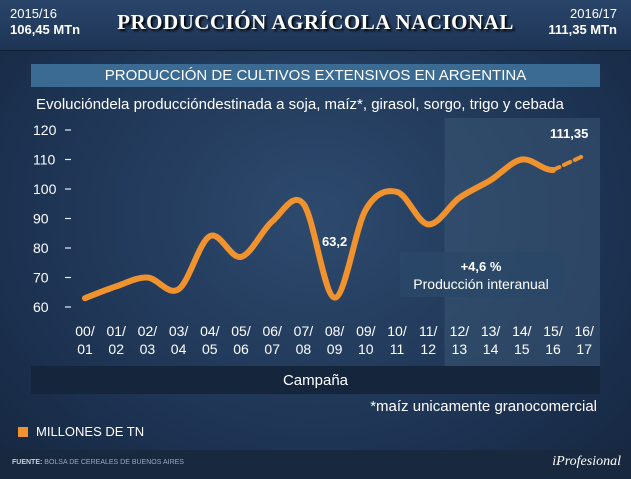  What do you see at coordinates (210, 340) in the screenshot?
I see `x-tick-label: 04/05` at bounding box center [210, 340].